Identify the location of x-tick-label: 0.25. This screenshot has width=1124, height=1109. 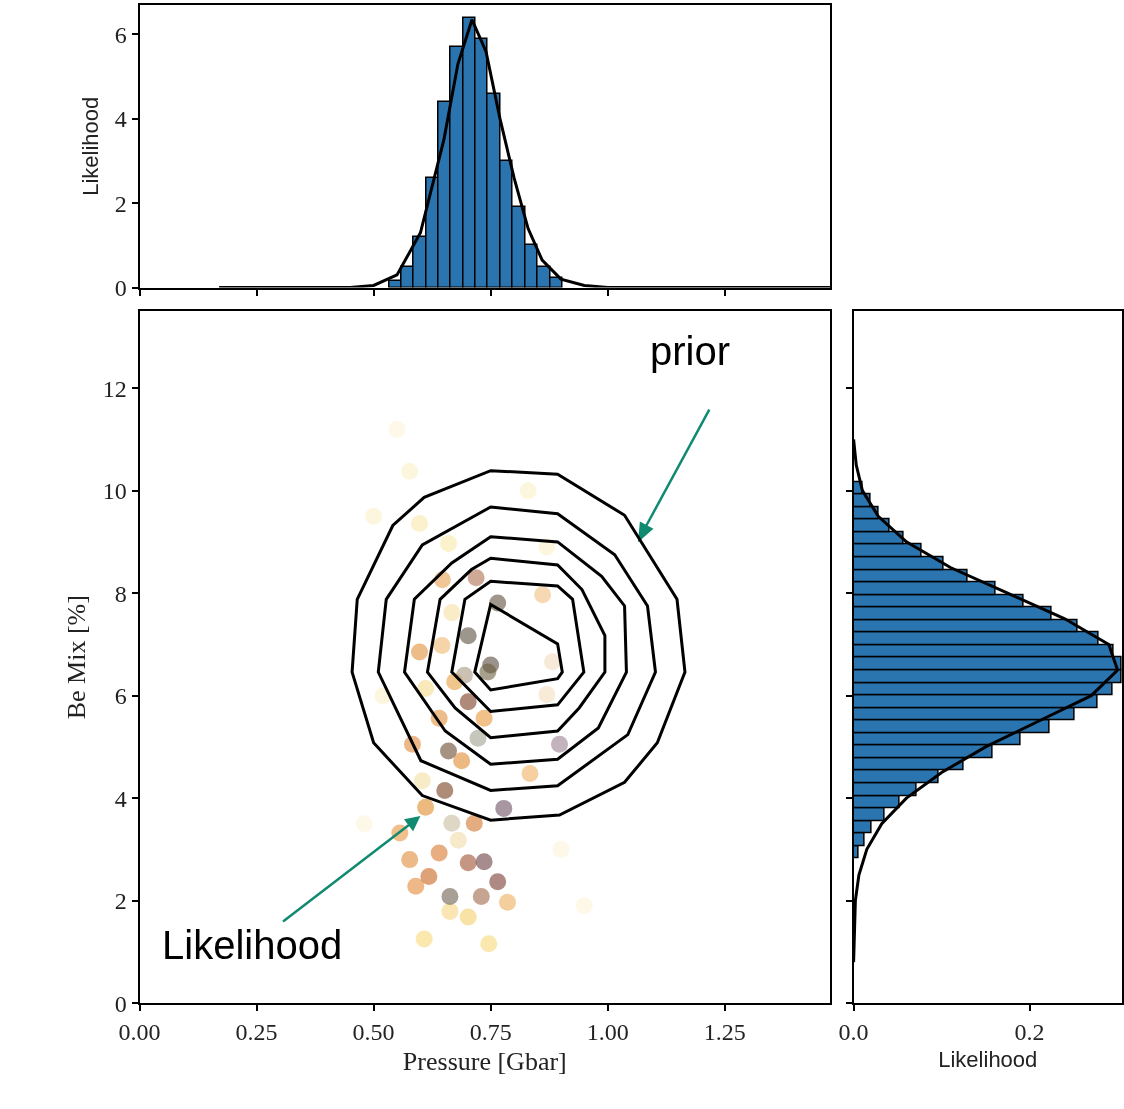
(256, 1031).